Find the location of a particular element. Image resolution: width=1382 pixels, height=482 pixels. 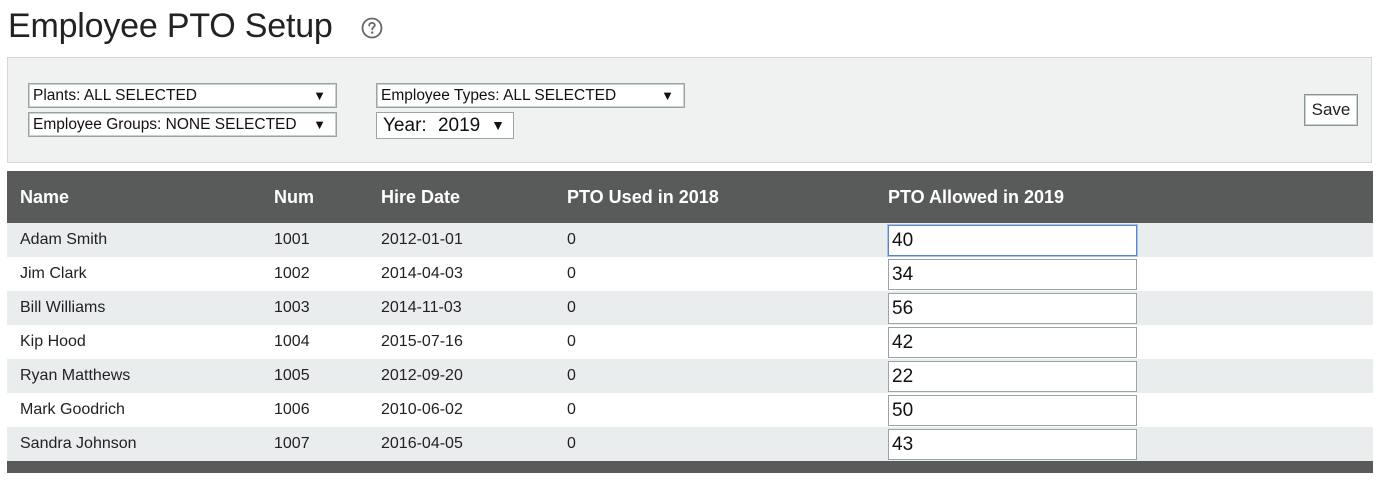

help-icon is located at coordinates (372, 28).